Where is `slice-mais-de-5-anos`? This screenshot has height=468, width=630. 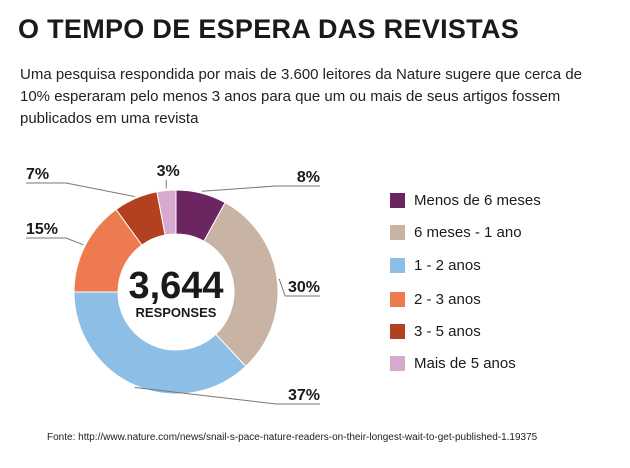
slice-mais-de-5-anos is located at coordinates (166, 212).